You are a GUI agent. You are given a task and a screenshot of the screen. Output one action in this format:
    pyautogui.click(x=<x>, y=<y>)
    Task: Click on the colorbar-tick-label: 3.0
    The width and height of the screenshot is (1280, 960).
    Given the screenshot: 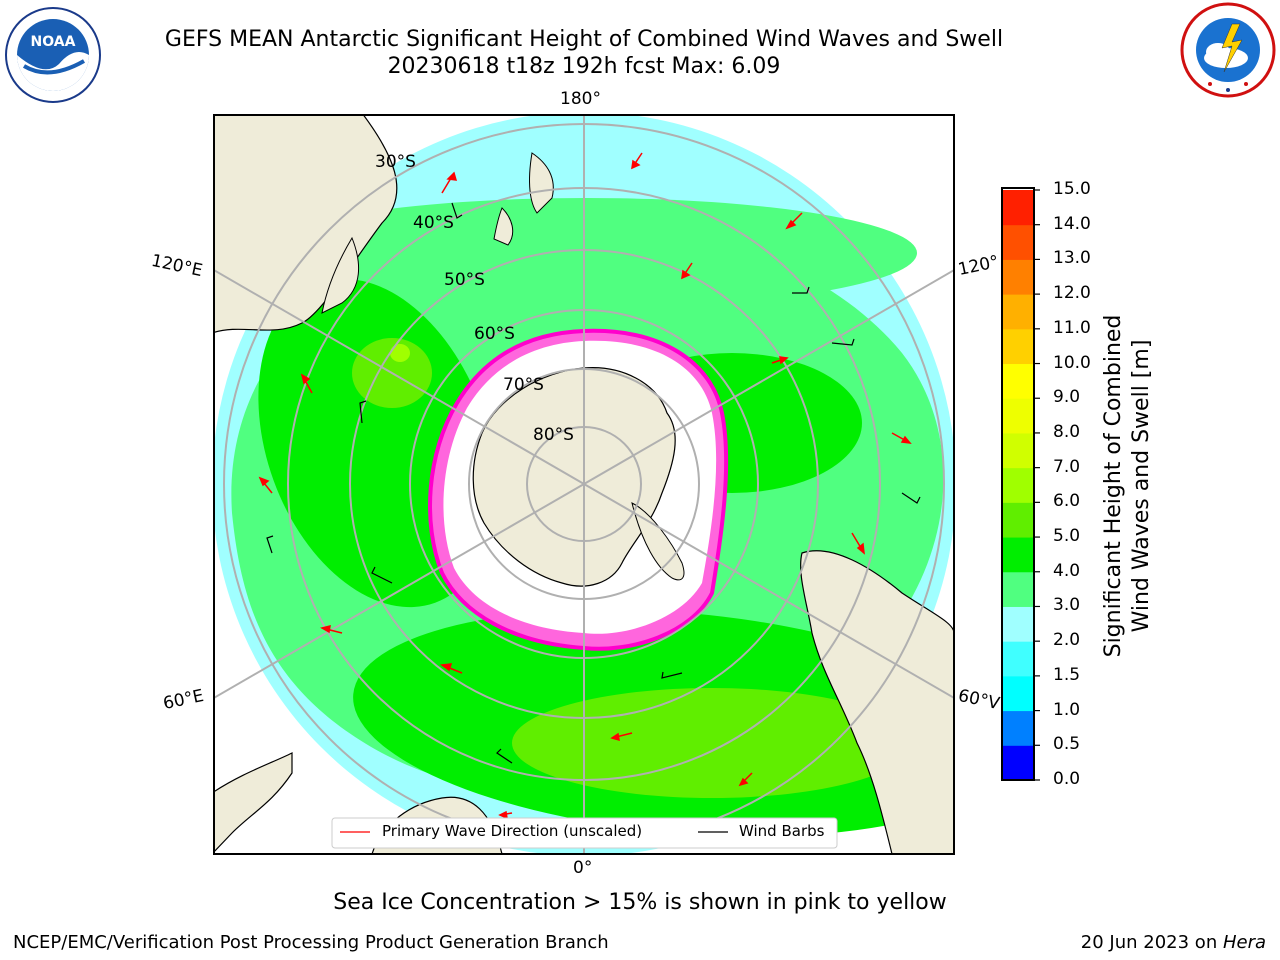 What is the action you would take?
    pyautogui.click(x=1067, y=605)
    